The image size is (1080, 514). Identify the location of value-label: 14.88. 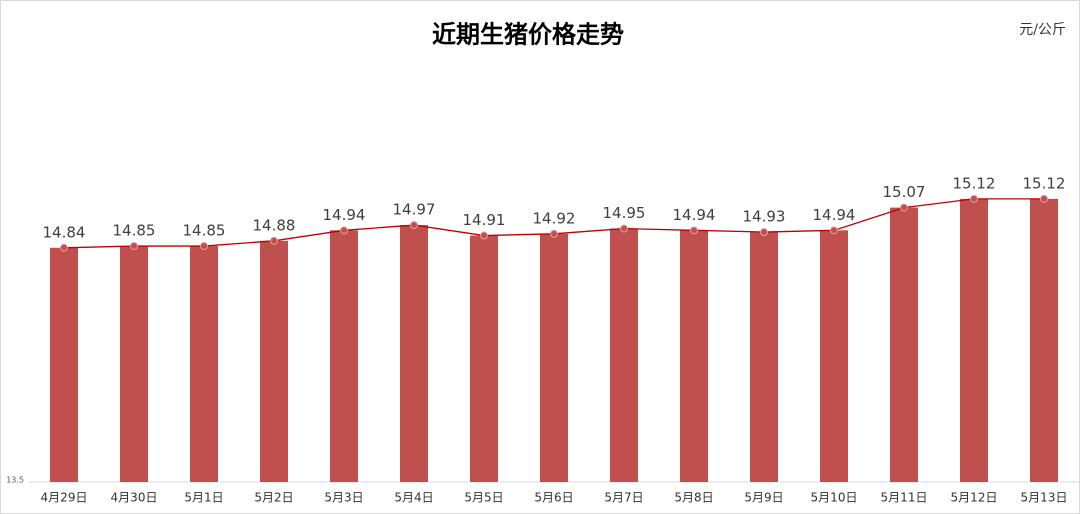
(274, 225).